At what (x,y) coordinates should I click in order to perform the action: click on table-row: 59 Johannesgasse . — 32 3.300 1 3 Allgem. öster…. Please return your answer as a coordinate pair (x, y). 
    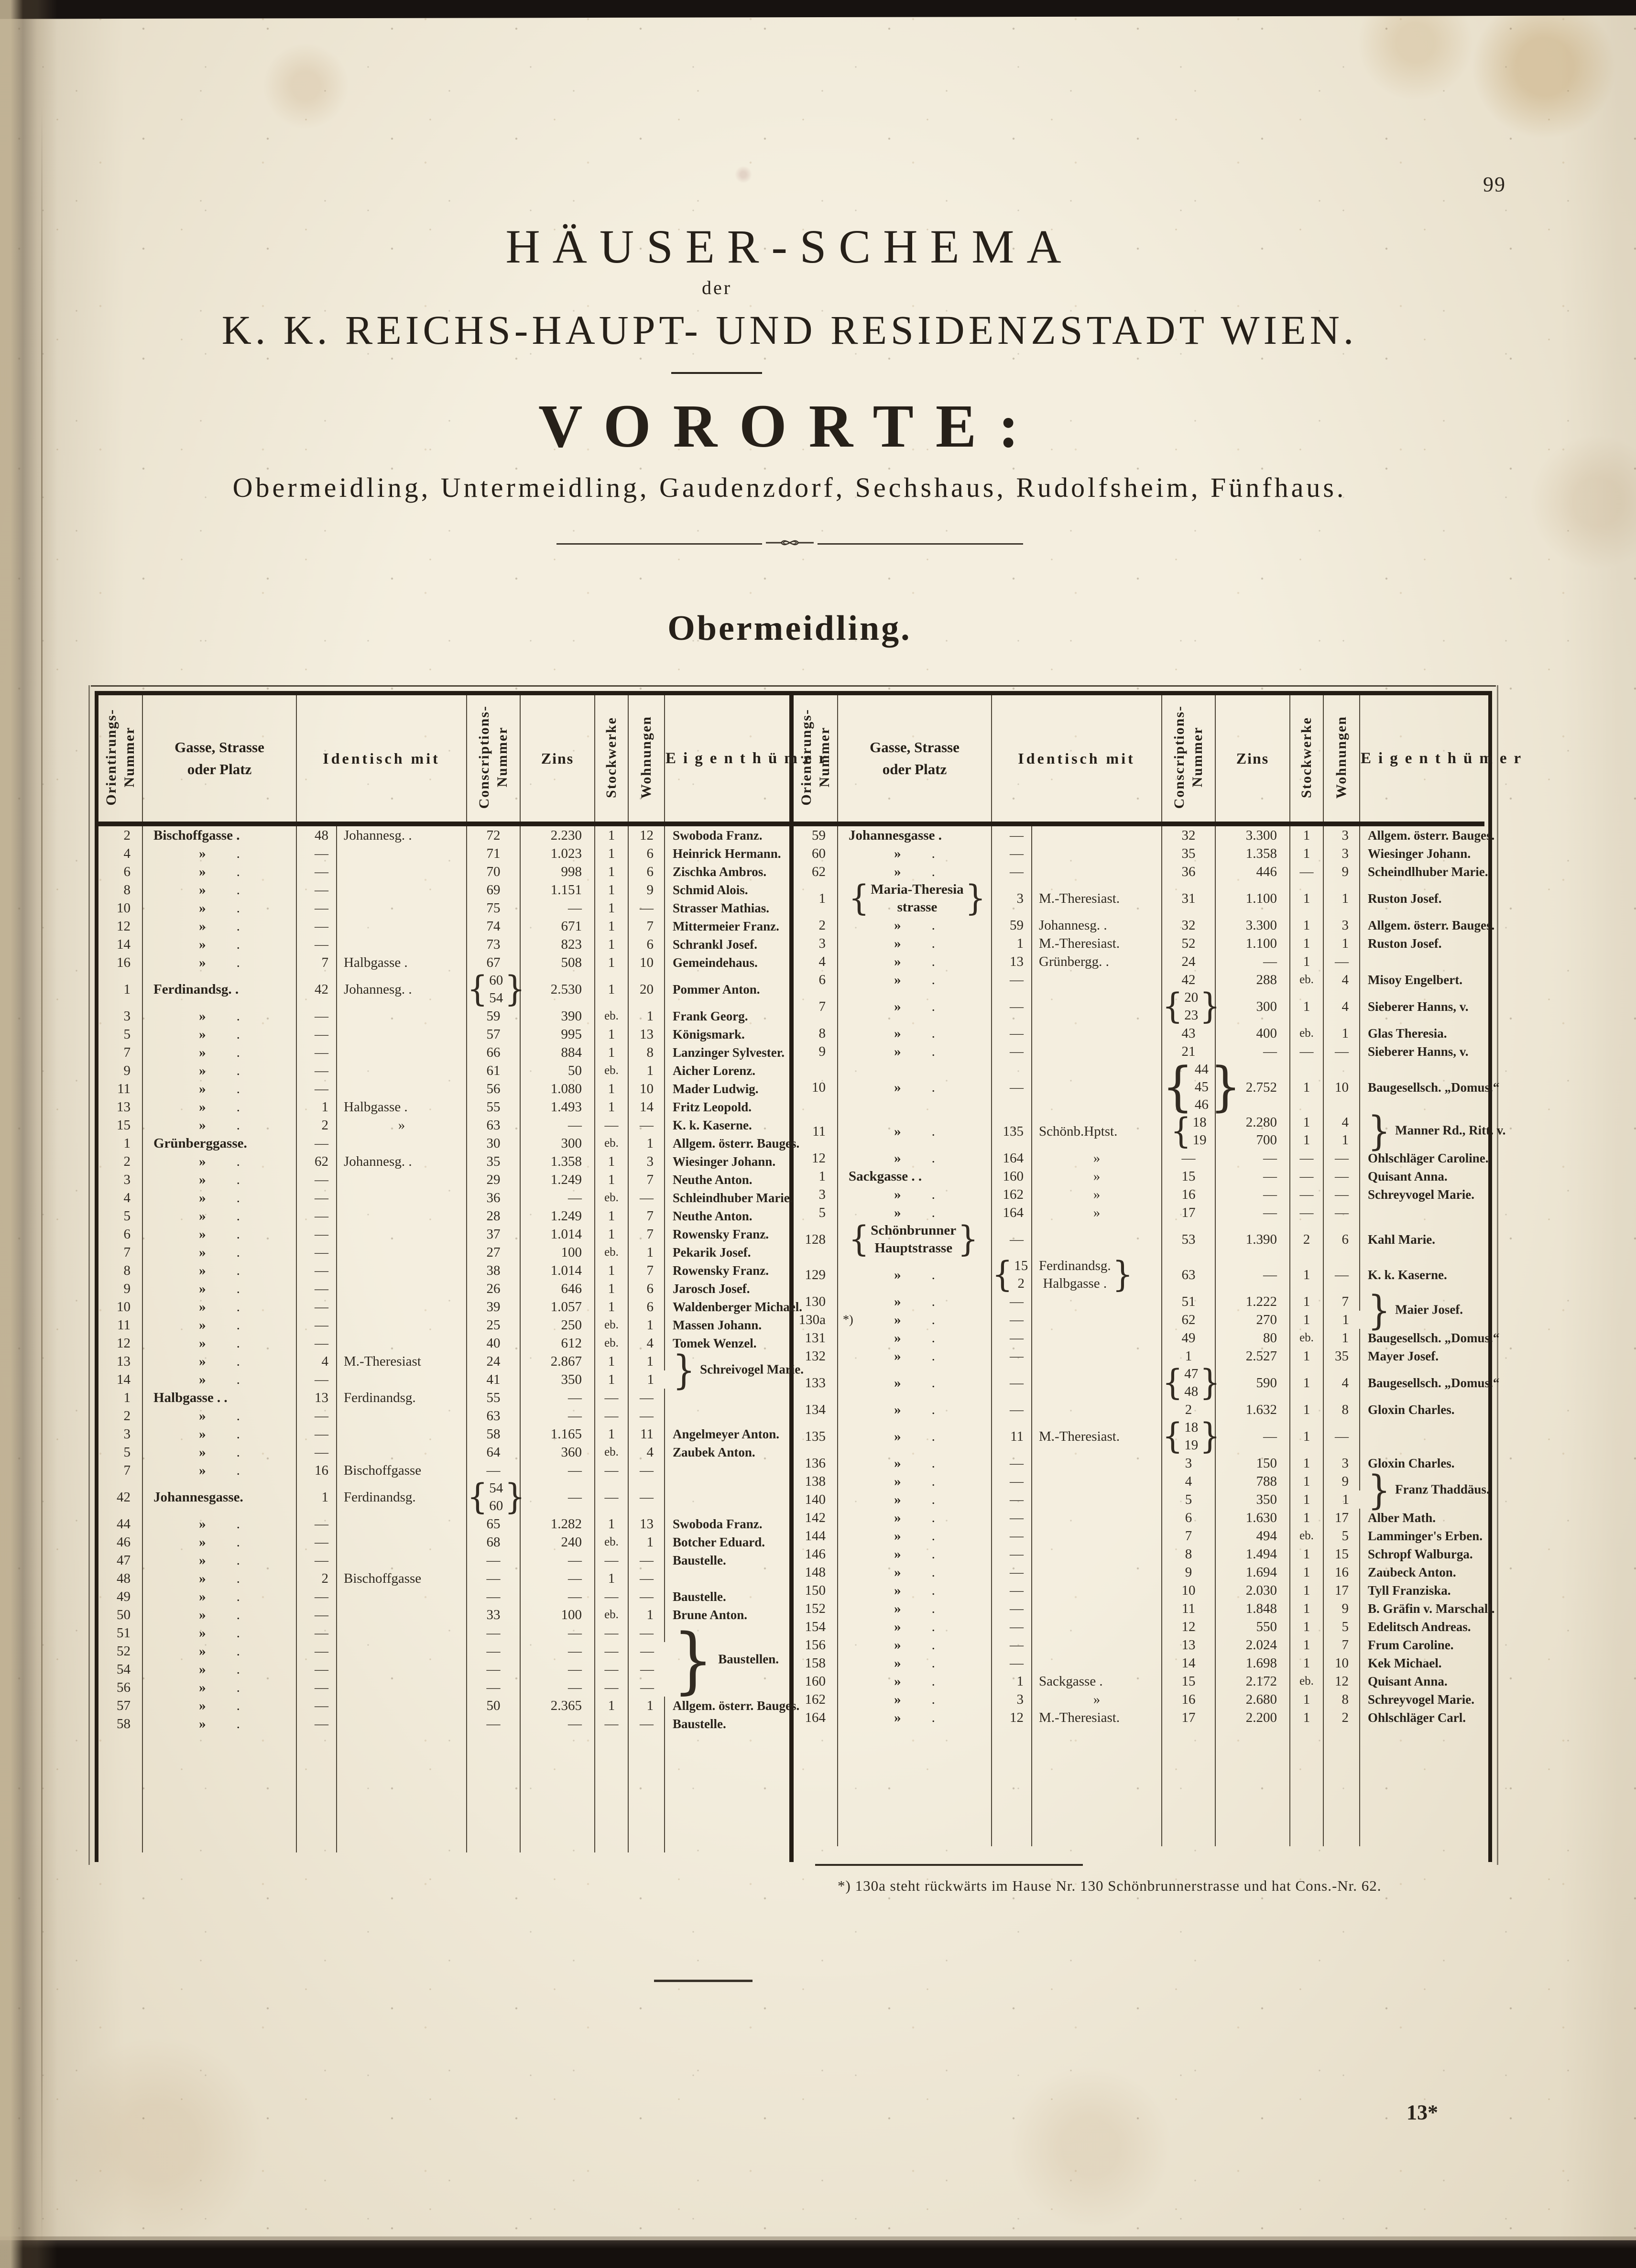
    Looking at the image, I should click on (1144, 834).